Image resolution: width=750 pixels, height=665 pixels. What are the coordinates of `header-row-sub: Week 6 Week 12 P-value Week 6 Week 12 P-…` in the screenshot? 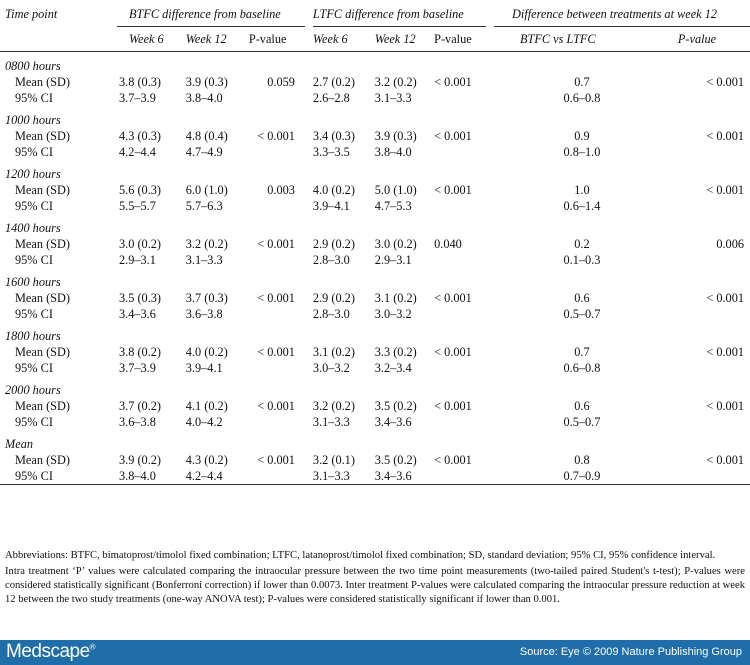 It's located at (375, 39).